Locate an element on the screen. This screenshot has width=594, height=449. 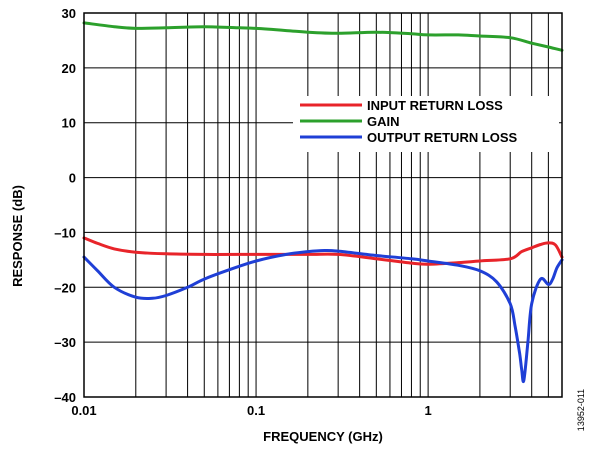
x-tick-labels: 0.01 0.1 1 is located at coordinates (251, 410).